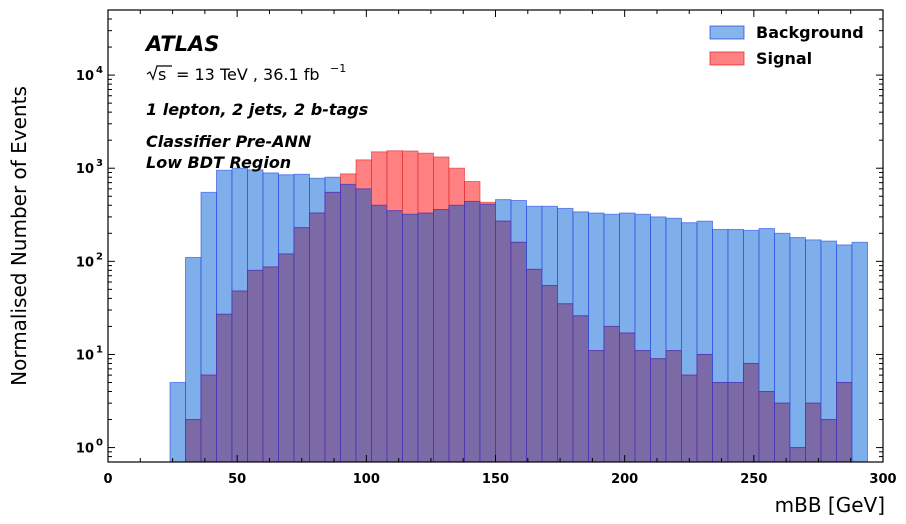  Describe the element at coordinates (786, 45) in the screenshot. I see `legend: Background Signal` at that location.